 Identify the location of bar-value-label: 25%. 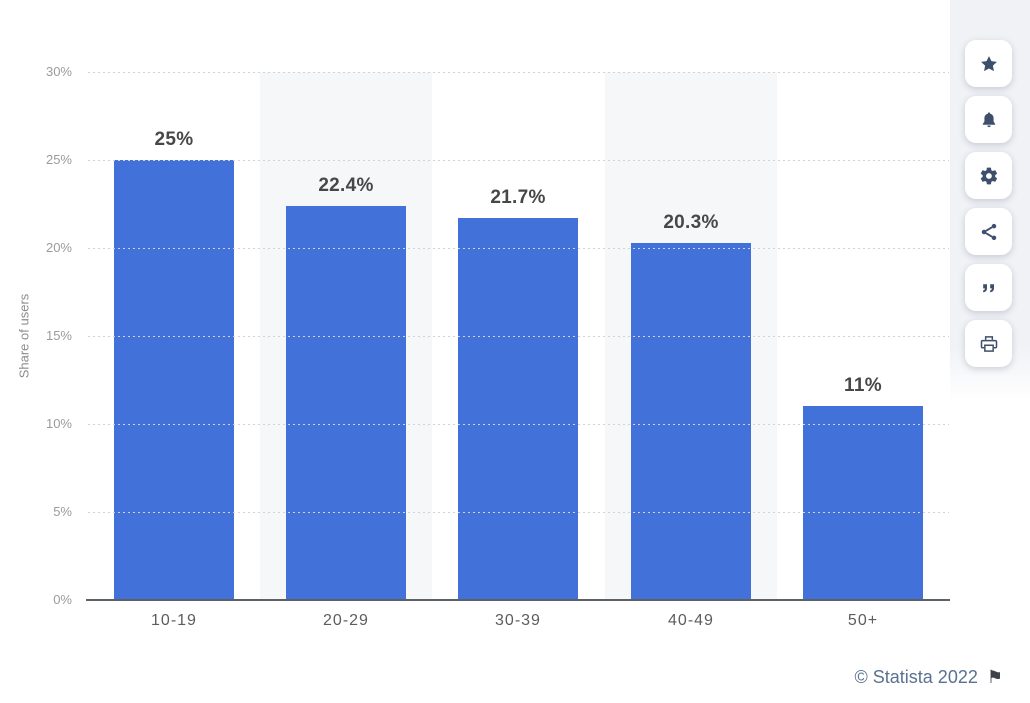
(174, 139).